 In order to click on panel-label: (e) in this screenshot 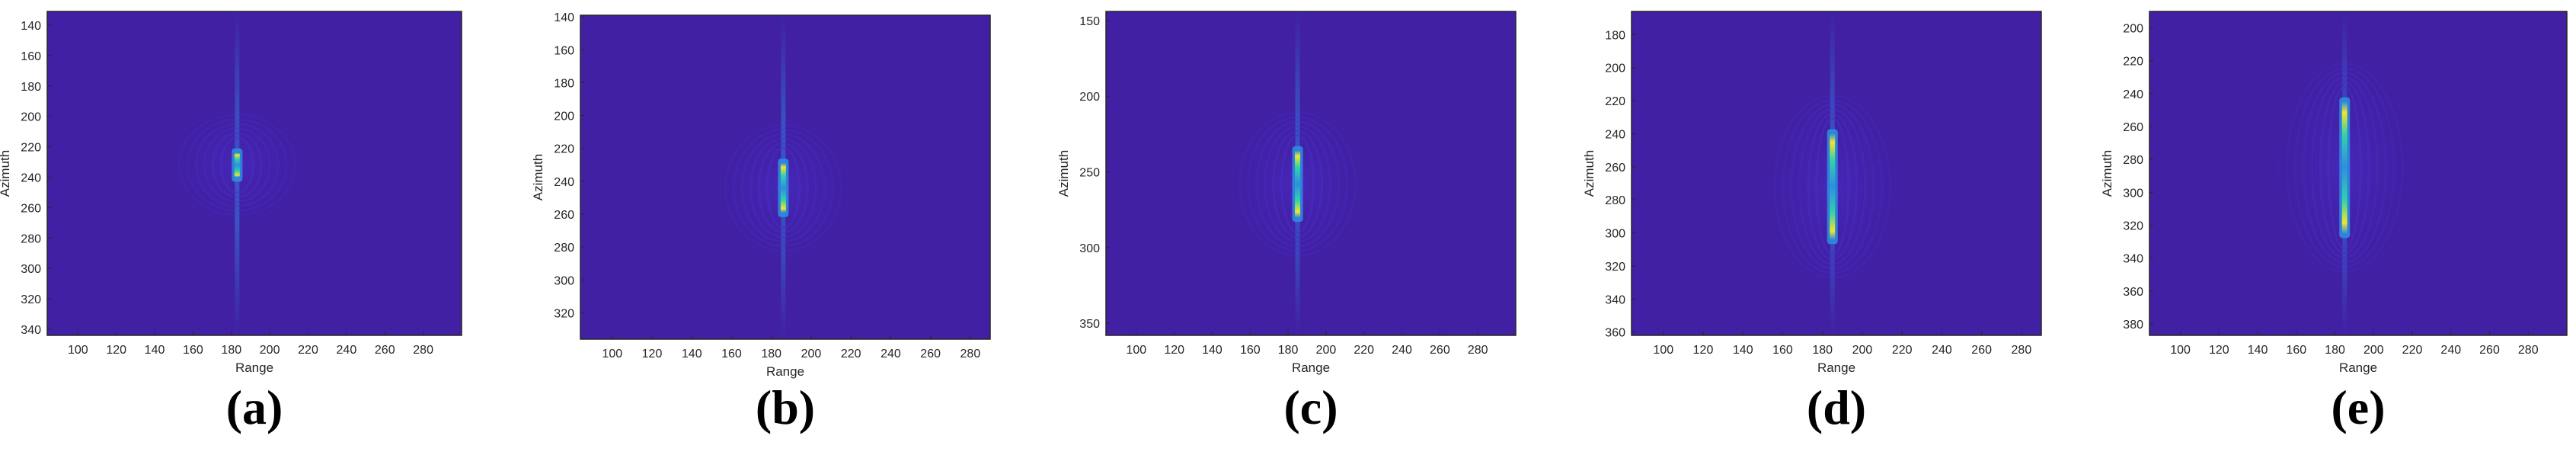, I will do `click(2358, 407)`.